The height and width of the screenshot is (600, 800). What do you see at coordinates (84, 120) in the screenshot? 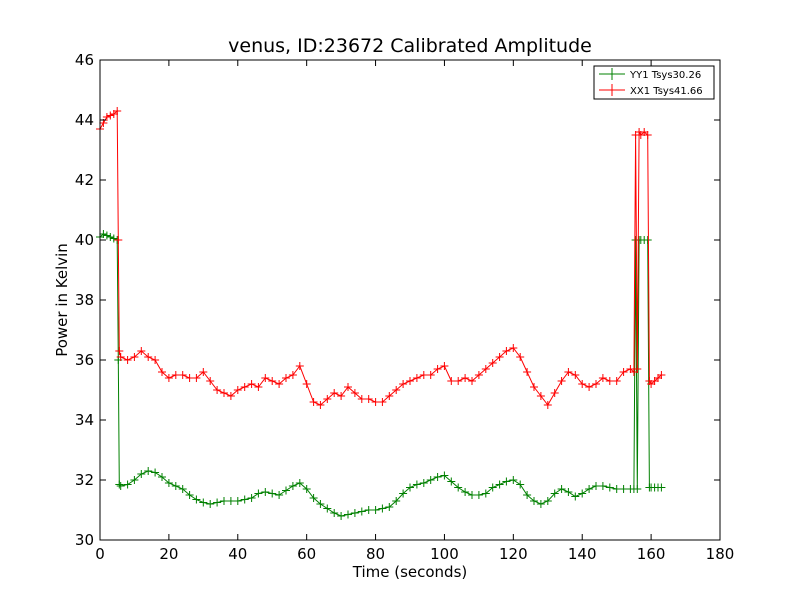
I see `y-tick-label: 44` at bounding box center [84, 120].